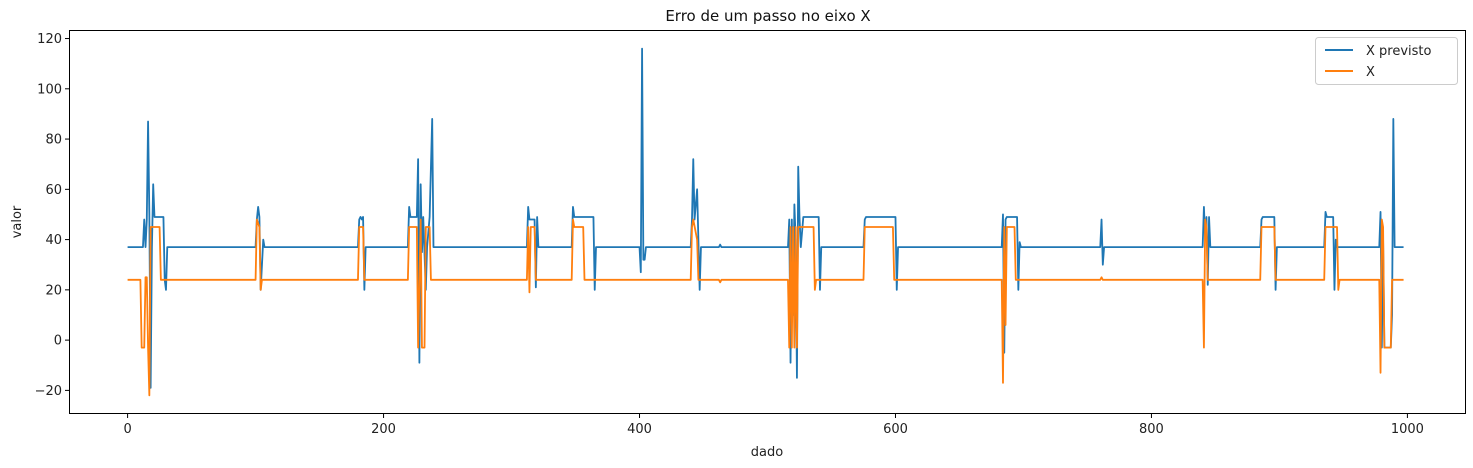 Image resolution: width=1473 pixels, height=468 pixels. I want to click on x-tick-label: 1000, so click(1407, 429).